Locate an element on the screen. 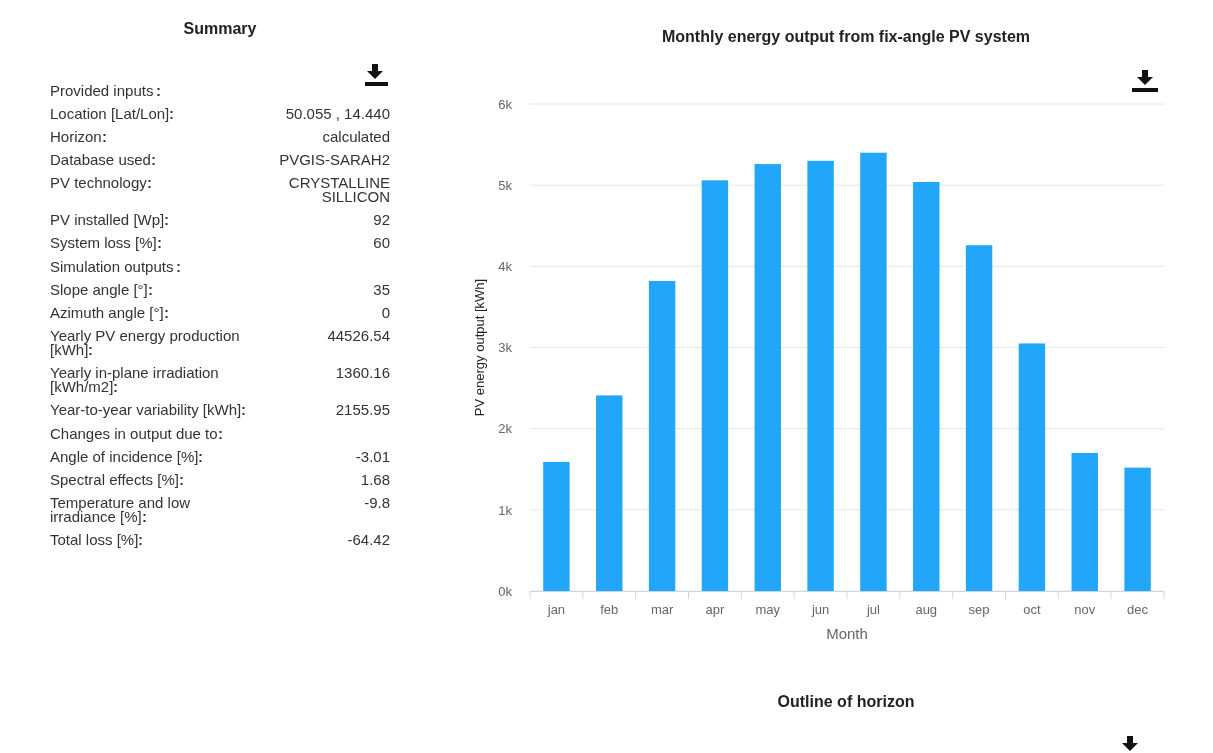 This screenshot has width=1213, height=753. category-label: Yearly in-plane irradiation [kWh/m2] is located at coordinates (134, 379).